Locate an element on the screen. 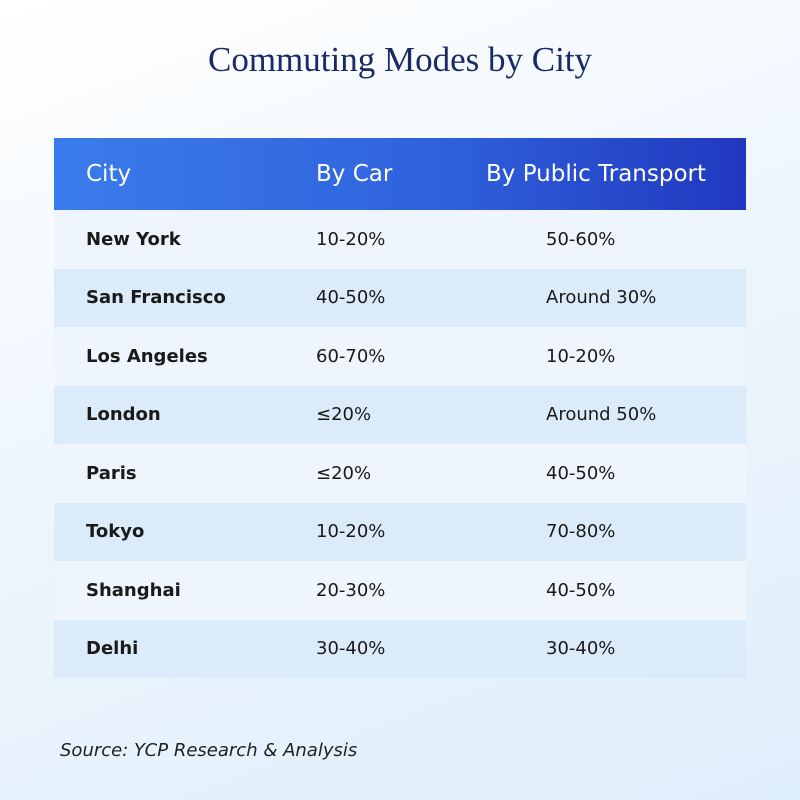 Image resolution: width=800 pixels, height=800 pixels. table-cell: 60-70% is located at coordinates (351, 356).